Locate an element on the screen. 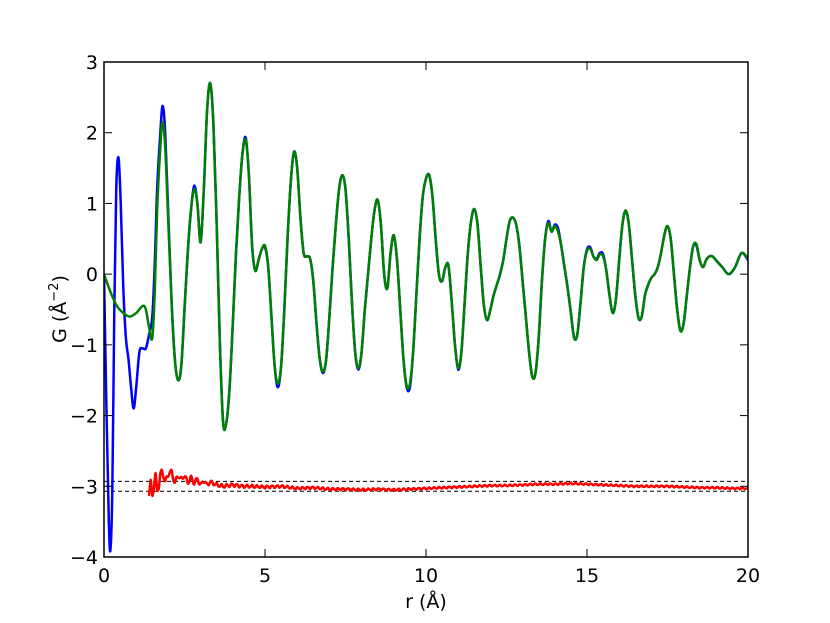 This screenshot has height=623, width=830. y-axis-label-close: ) is located at coordinates (60, 278).